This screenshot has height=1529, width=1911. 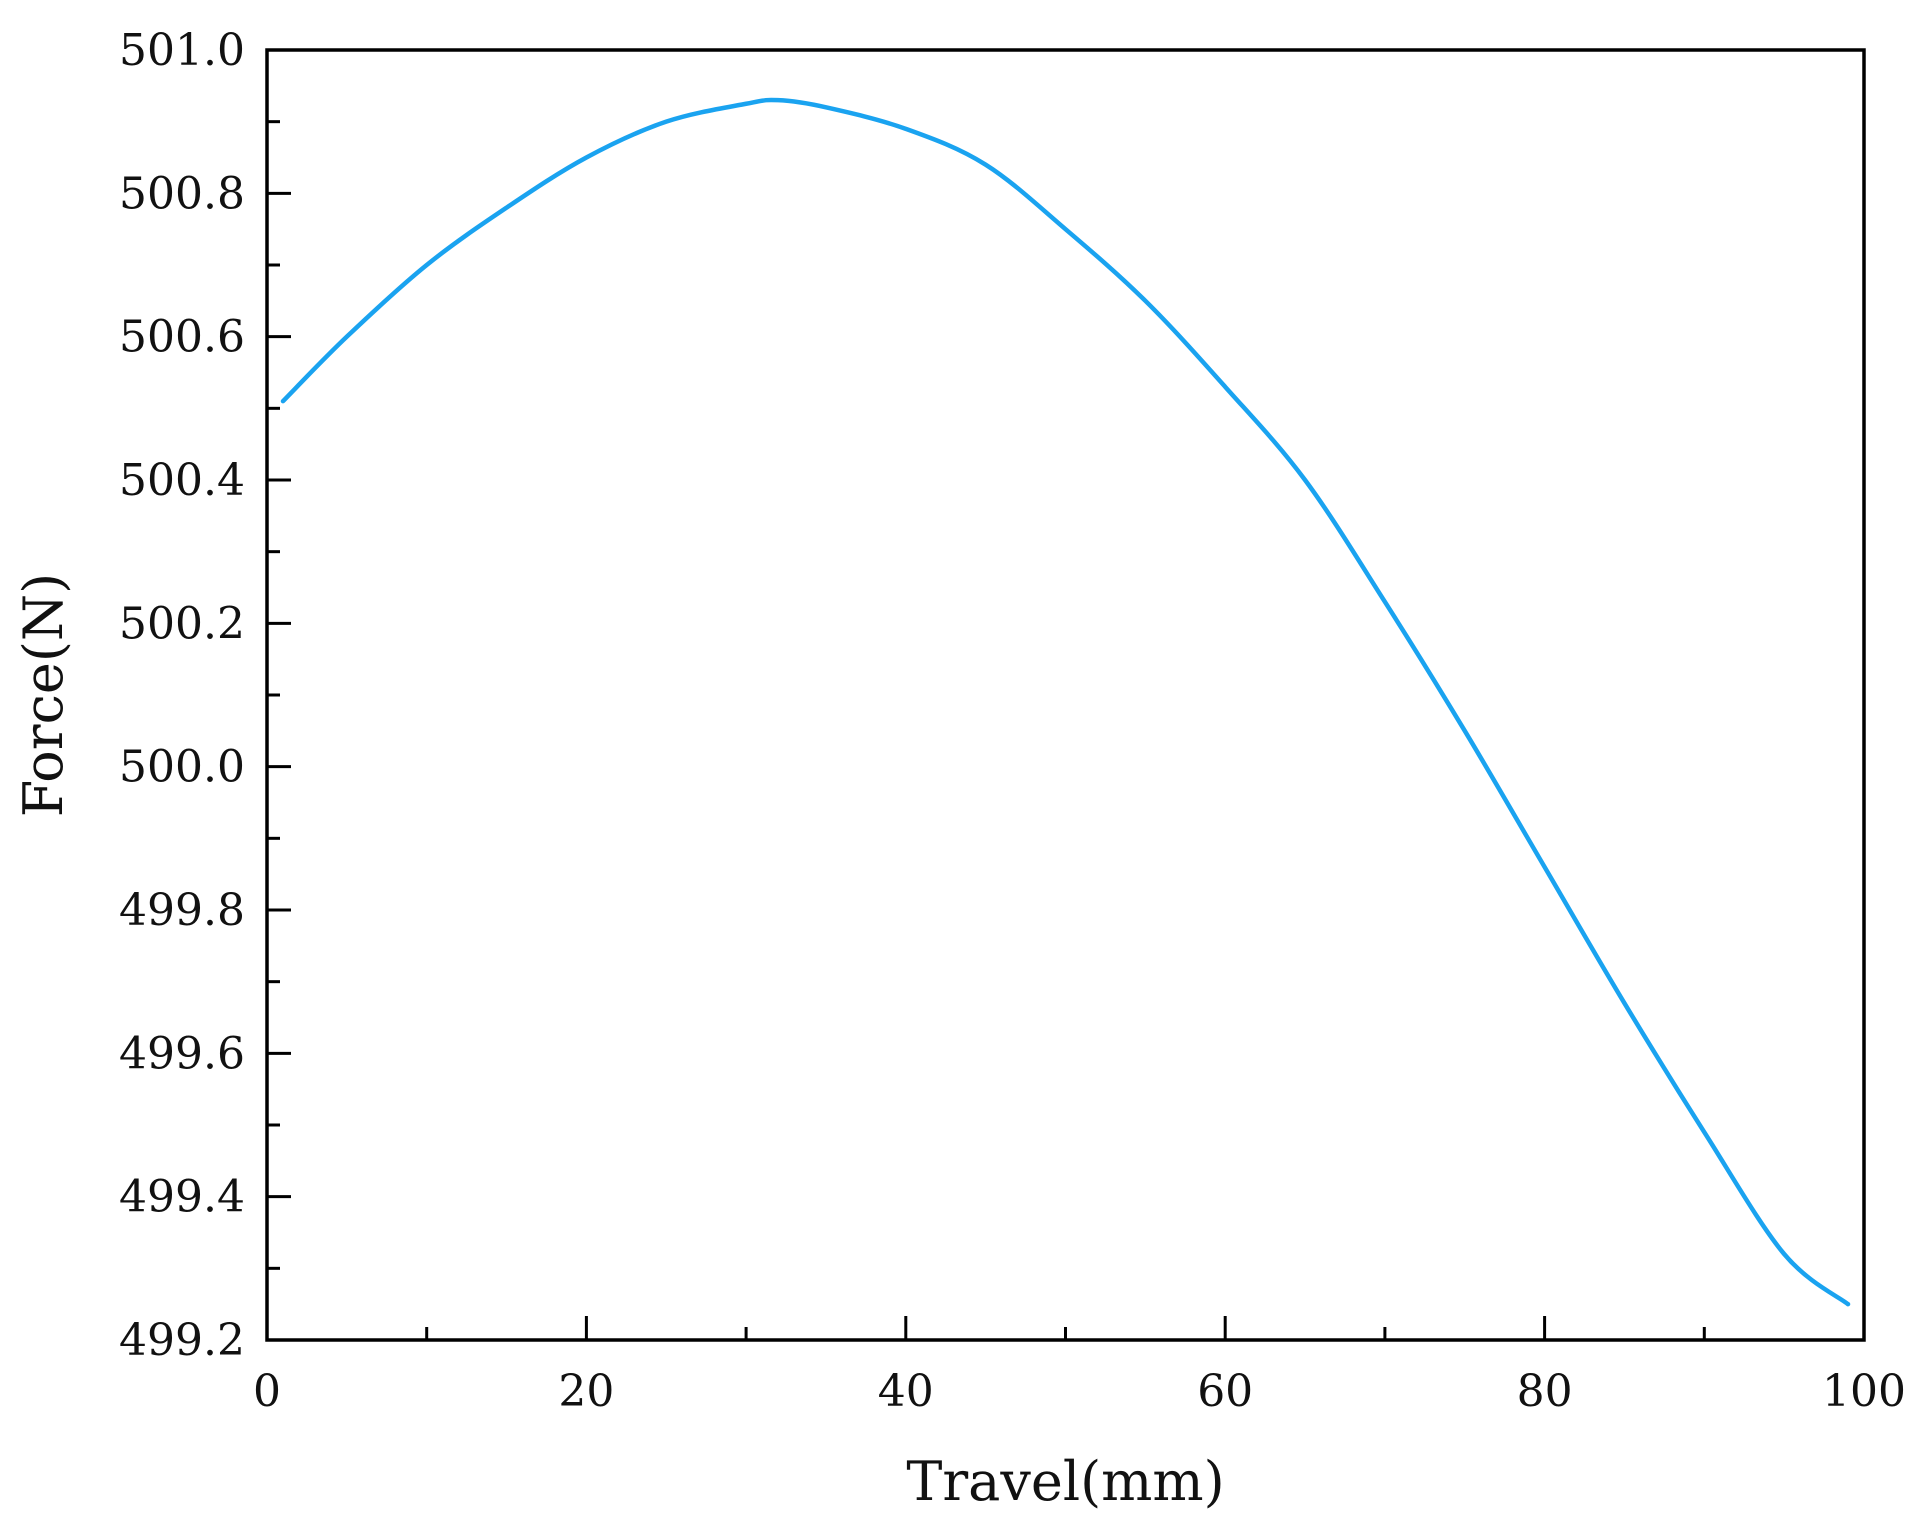 What do you see at coordinates (182, 1053) in the screenshot?
I see `y-tick-label: 499.6` at bounding box center [182, 1053].